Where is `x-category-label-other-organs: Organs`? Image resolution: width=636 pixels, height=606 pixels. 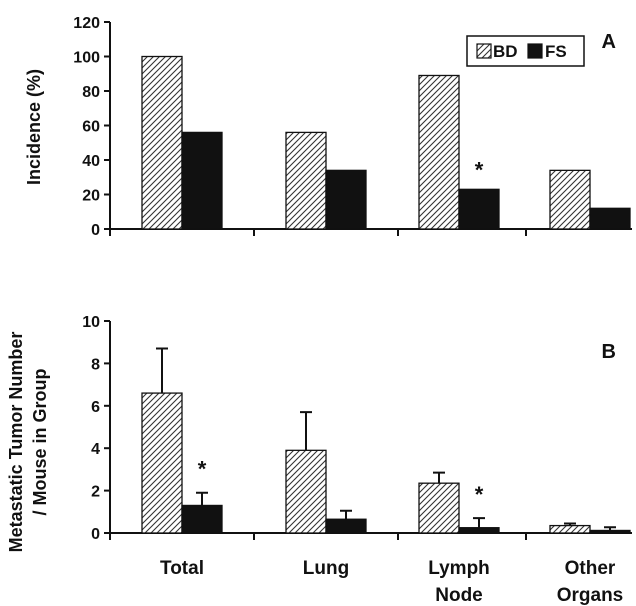 x-category-label-other-organs: Organs is located at coordinates (590, 595).